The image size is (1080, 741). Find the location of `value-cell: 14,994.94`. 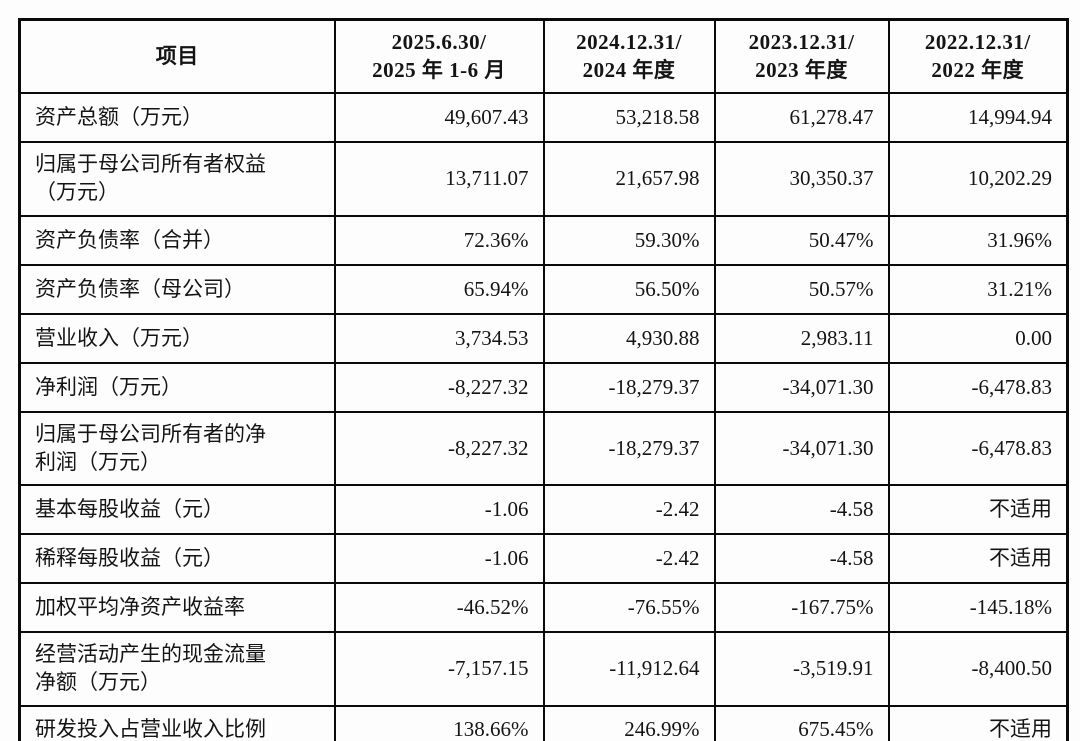

value-cell: 14,994.94 is located at coordinates (978, 118).